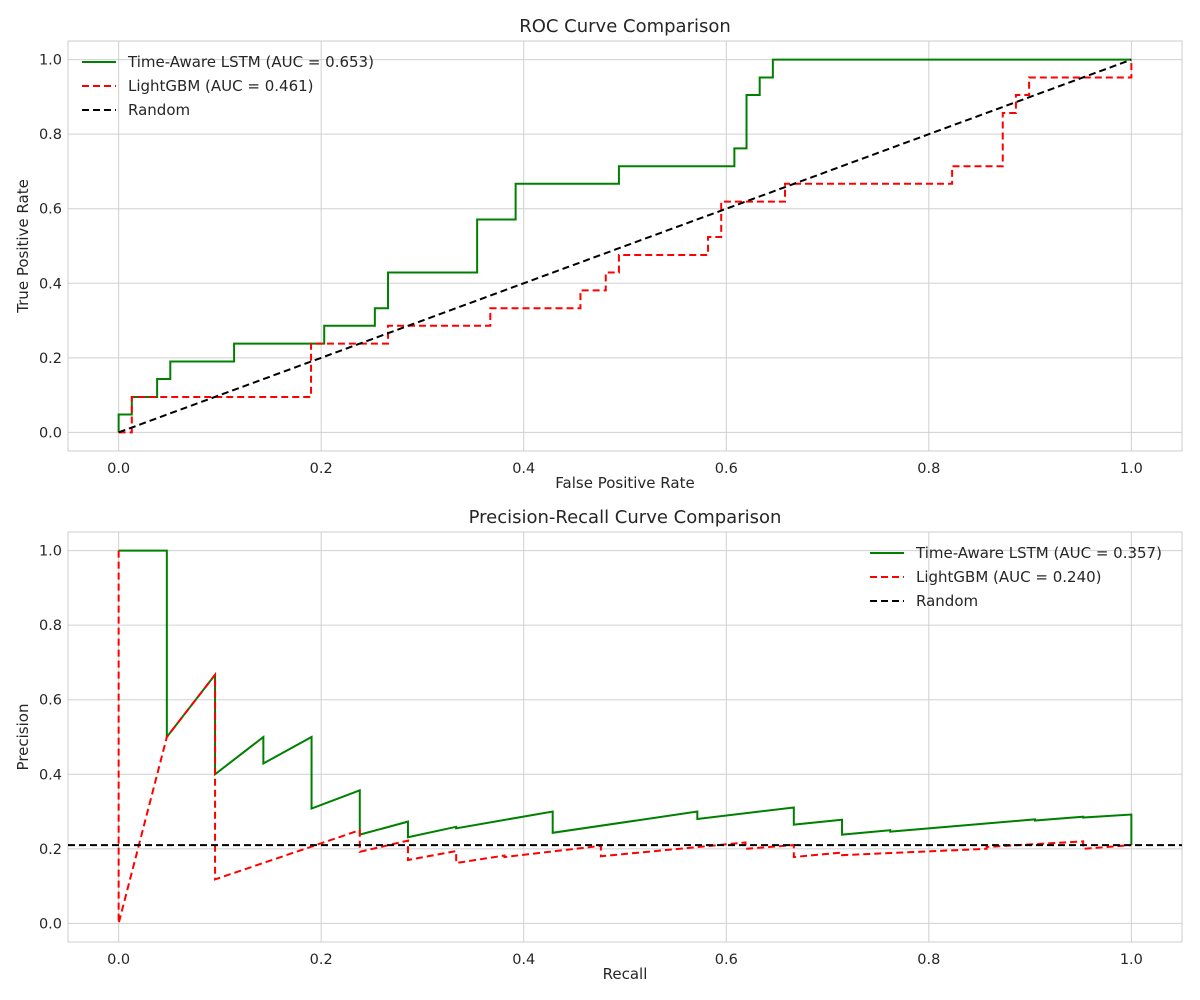 The image size is (1200, 1000). I want to click on x-axis-label: Recall, so click(625, 974).